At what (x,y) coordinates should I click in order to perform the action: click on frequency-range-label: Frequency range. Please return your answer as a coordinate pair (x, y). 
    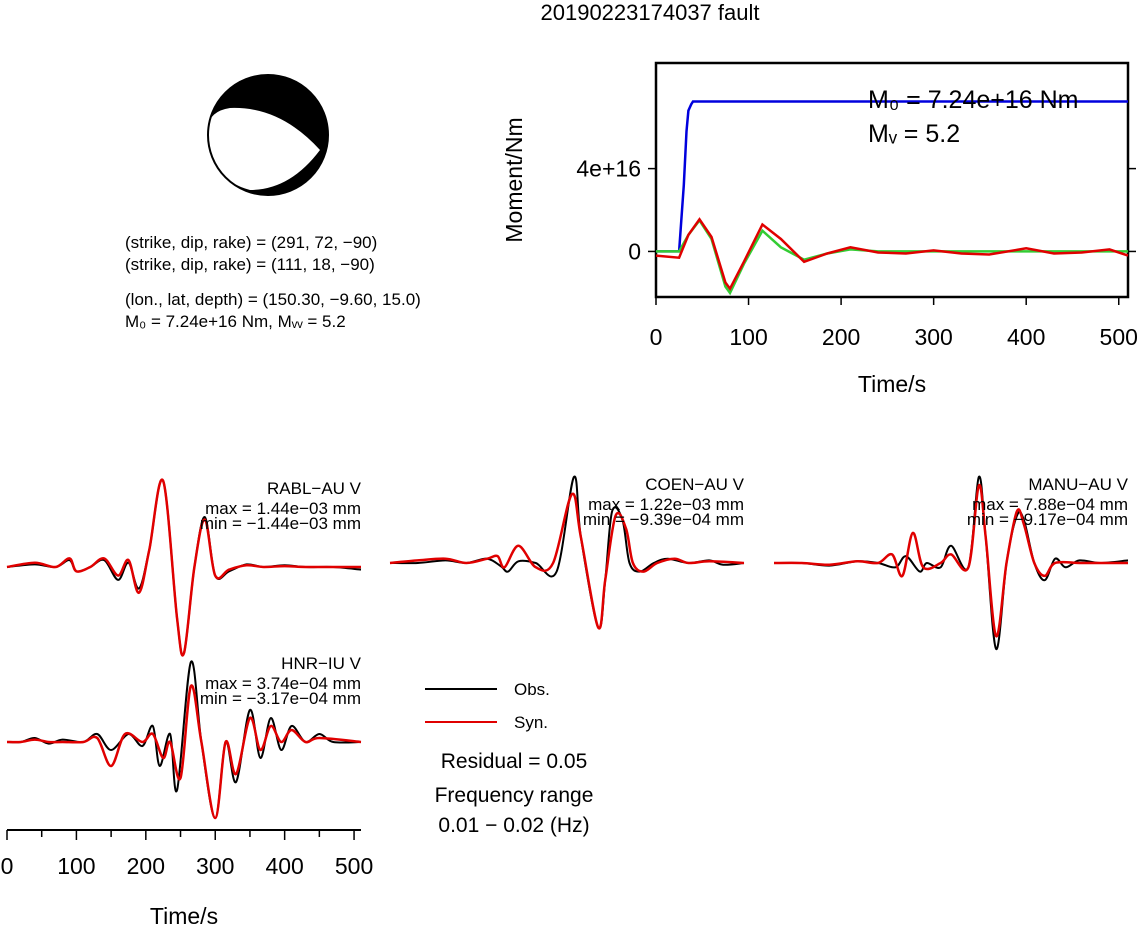
    Looking at the image, I should click on (514, 795).